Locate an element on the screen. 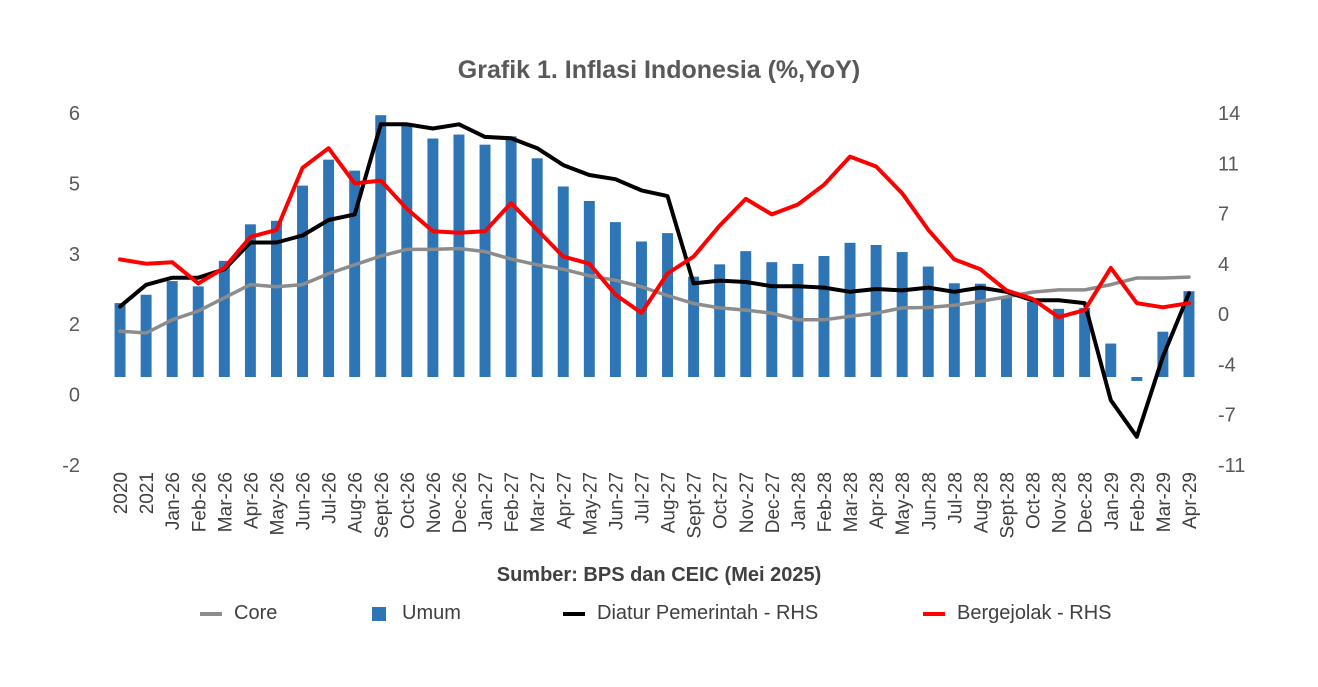  legend-swatch-bergejolak is located at coordinates (934, 613).